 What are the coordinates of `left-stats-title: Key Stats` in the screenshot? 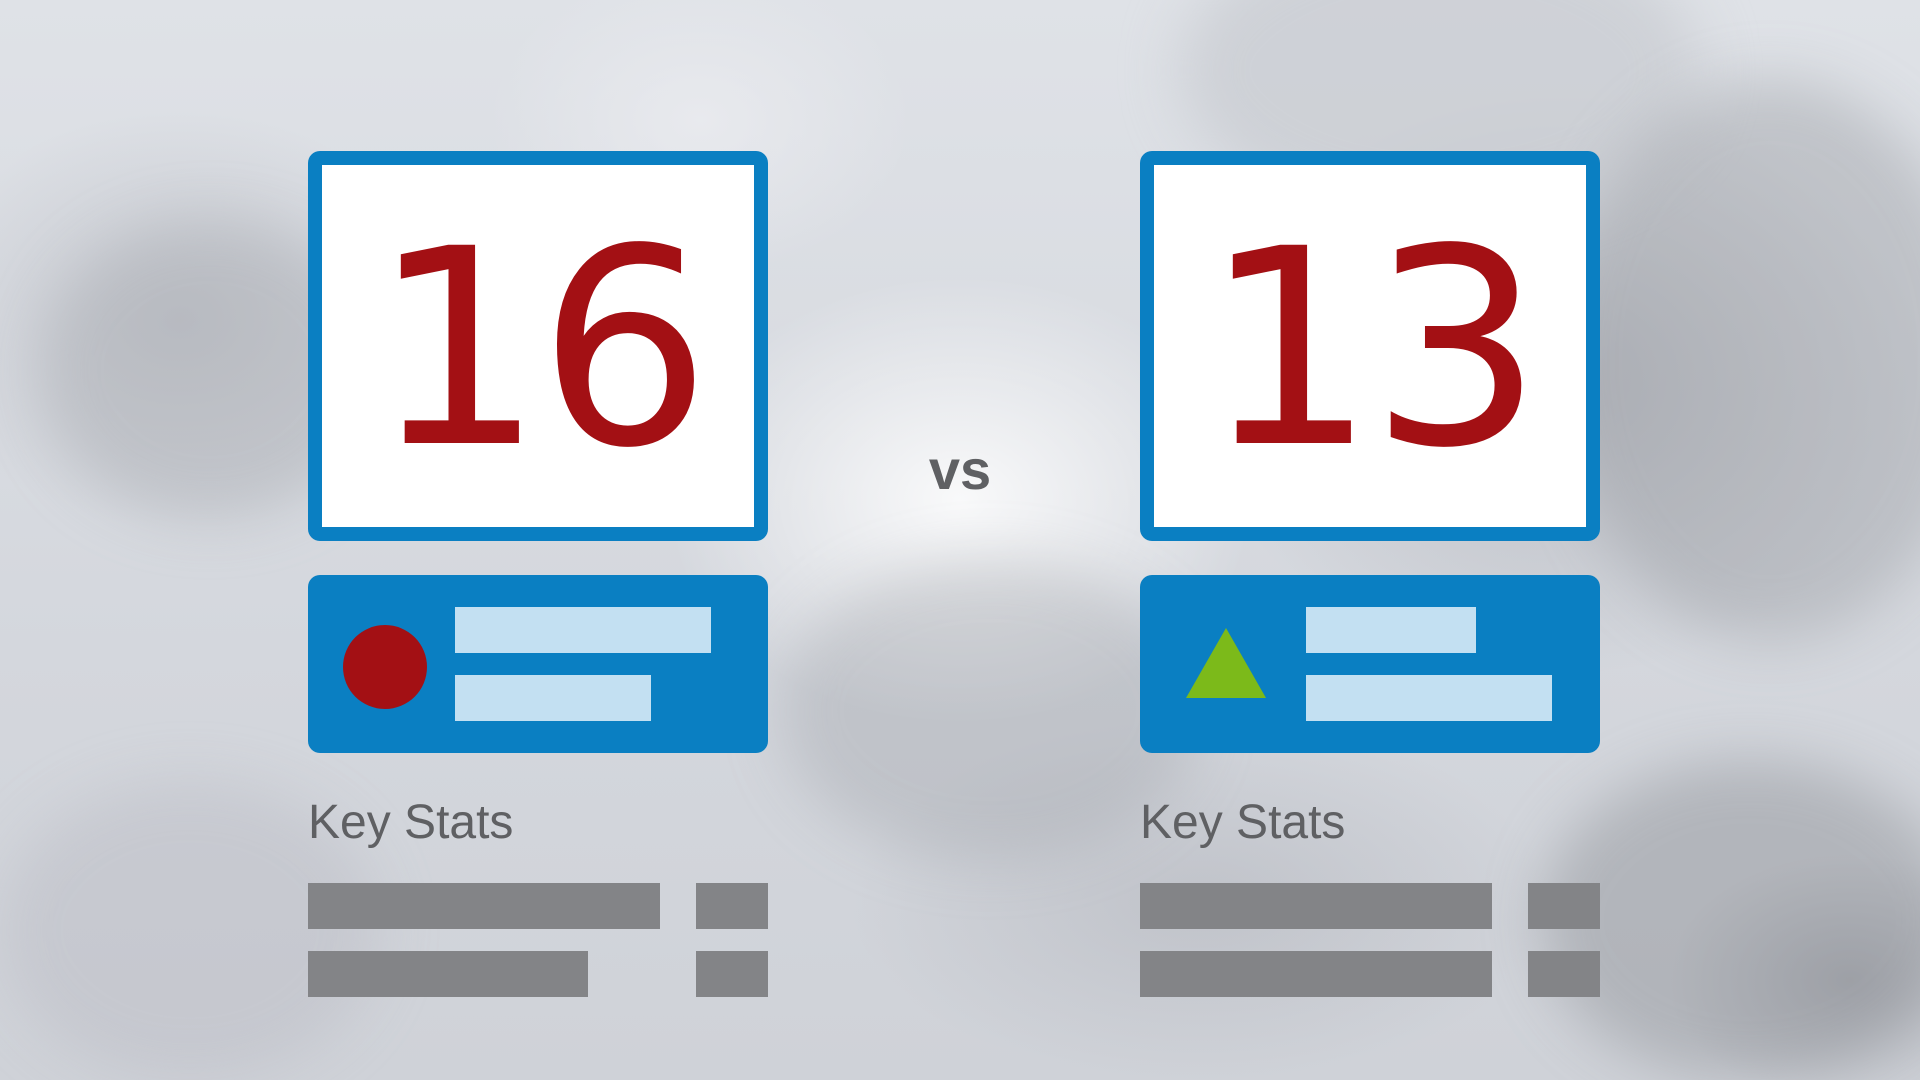 It's located at (411, 822).